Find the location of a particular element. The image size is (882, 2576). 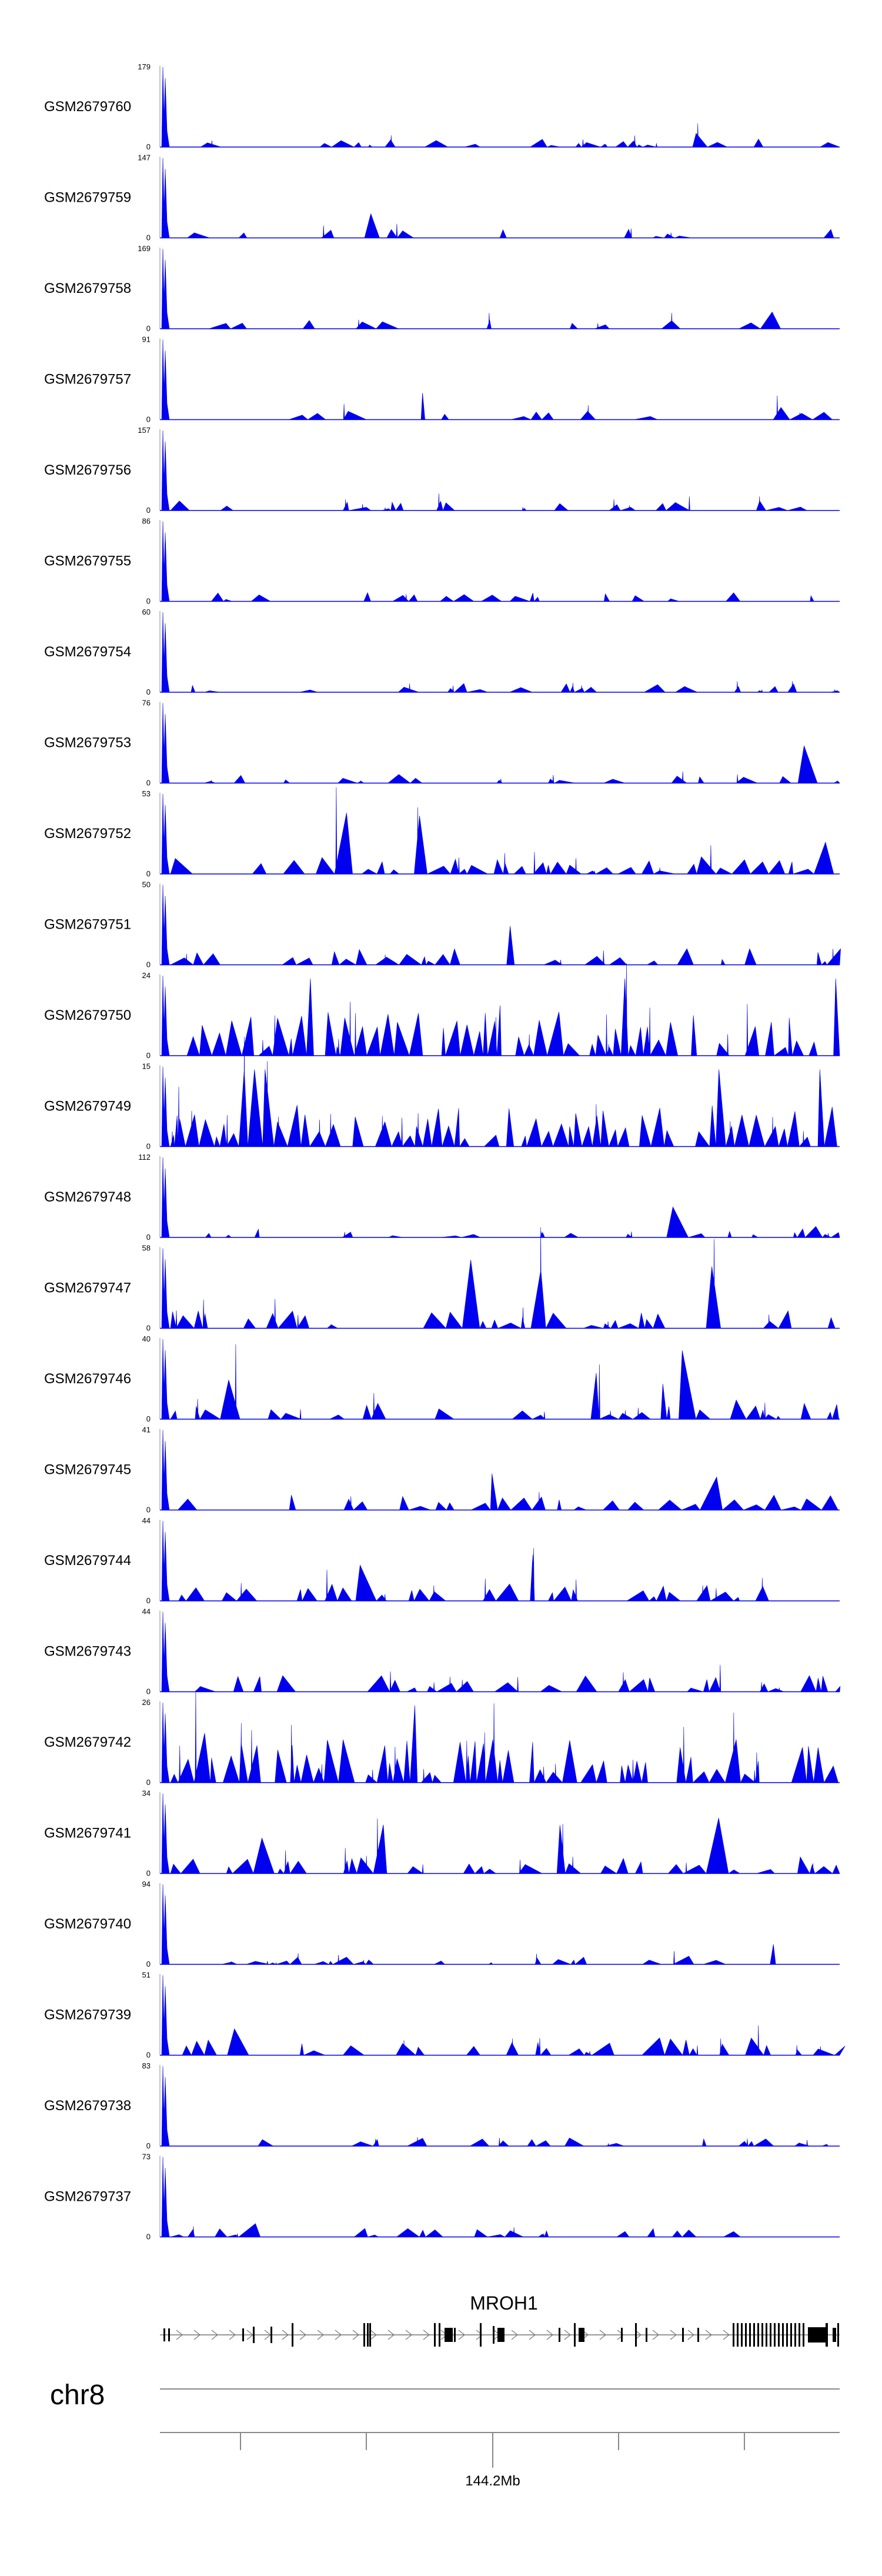

track: GSM2679752 53 0 is located at coordinates (442, 832).